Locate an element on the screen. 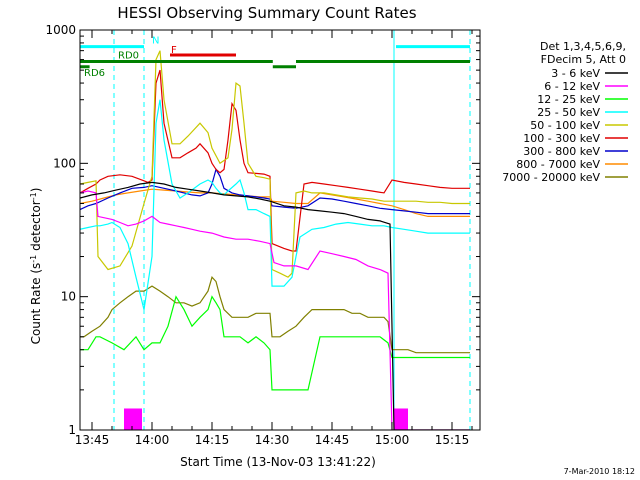  legend-entry-label: 3 - 6 keV is located at coordinates (575, 73).